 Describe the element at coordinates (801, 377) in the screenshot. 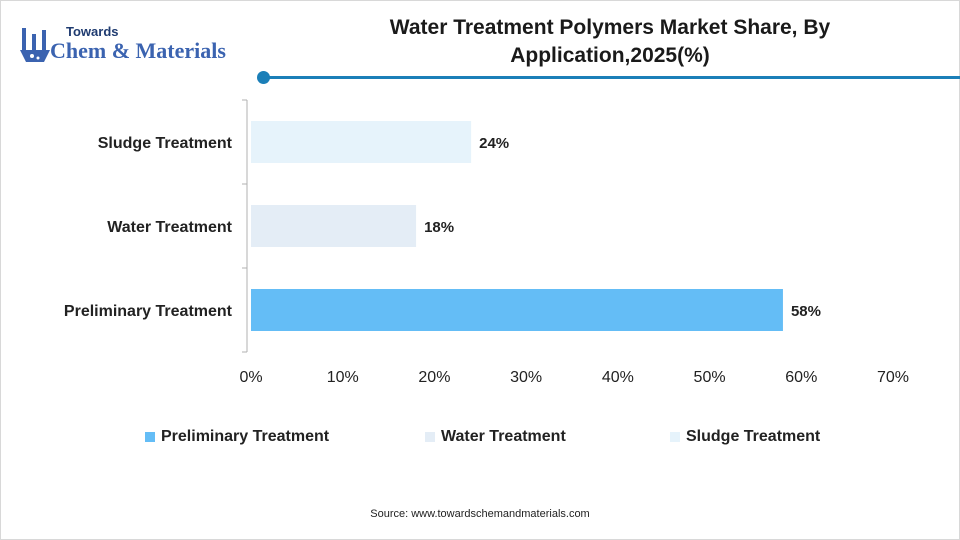

I see `x-tick-label: 60%` at that location.